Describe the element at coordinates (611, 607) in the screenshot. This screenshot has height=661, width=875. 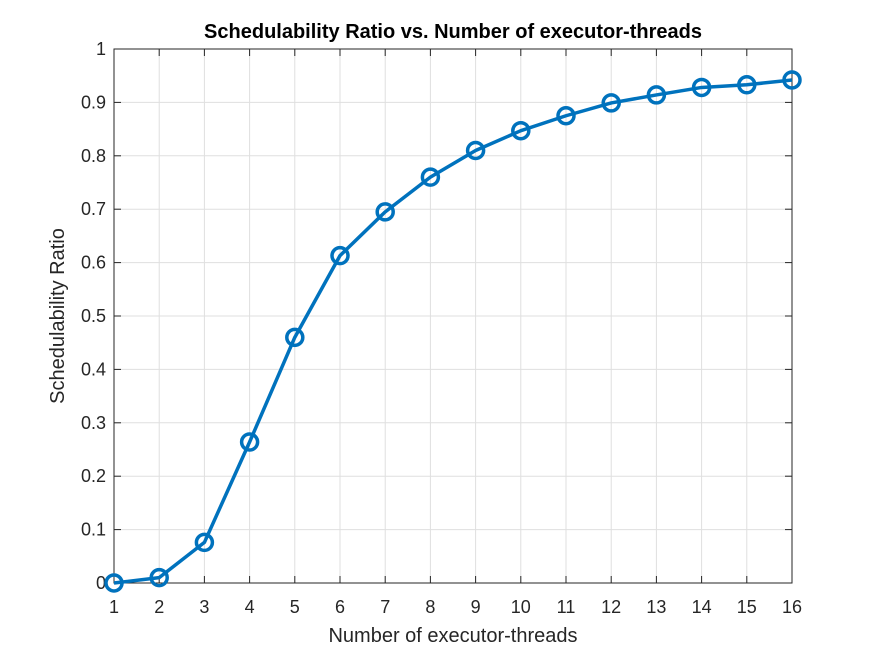
I see `x-tick-label: 12` at that location.